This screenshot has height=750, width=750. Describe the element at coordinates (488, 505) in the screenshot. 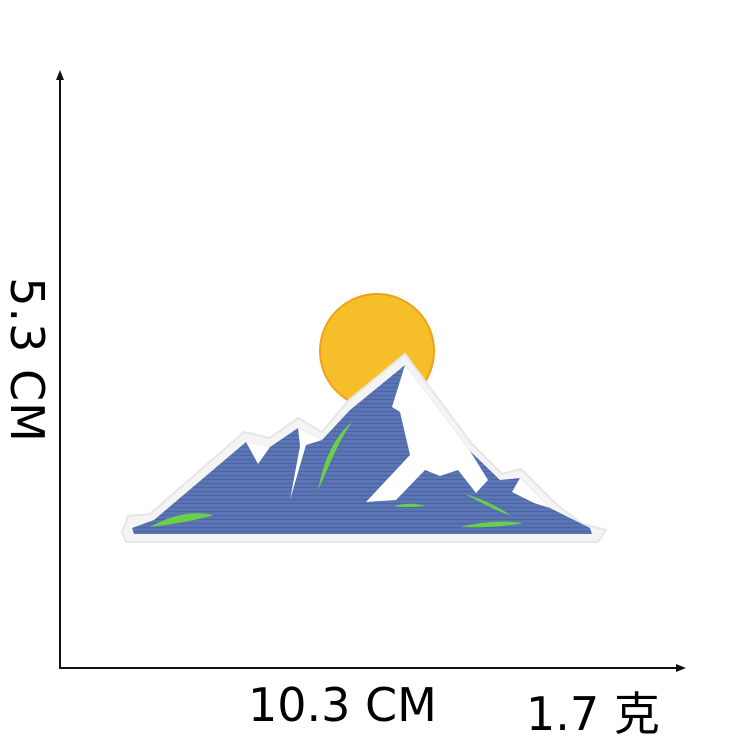

I see `grass-stroke-right-upper` at that location.